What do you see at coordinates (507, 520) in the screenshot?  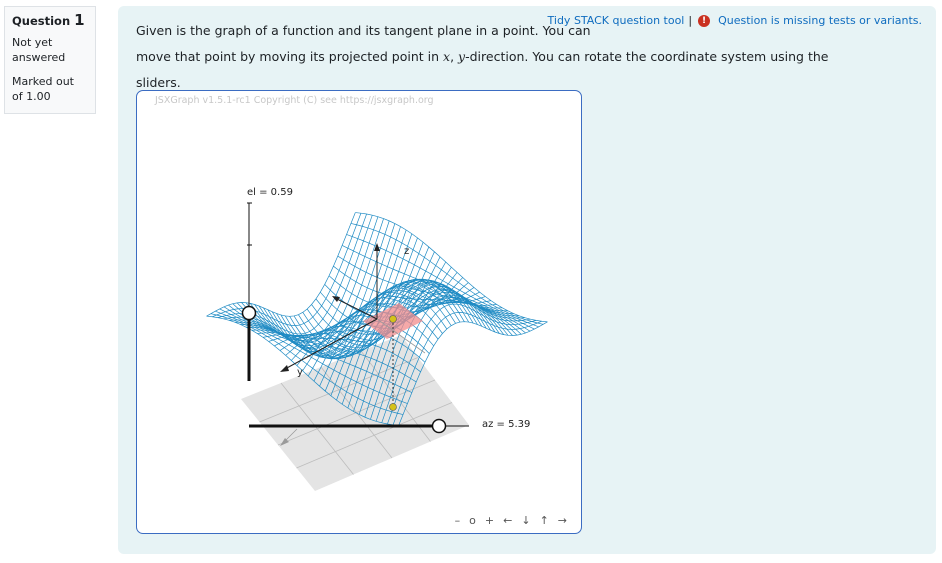 I see `pan-left-button: ←` at bounding box center [507, 520].